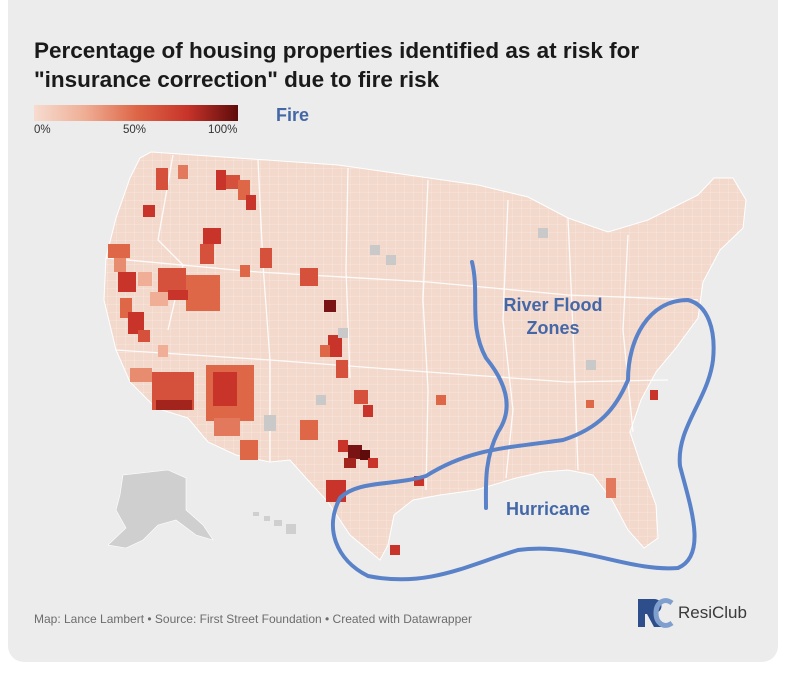 The image size is (793, 676). I want to click on hawaii, so click(274, 523).